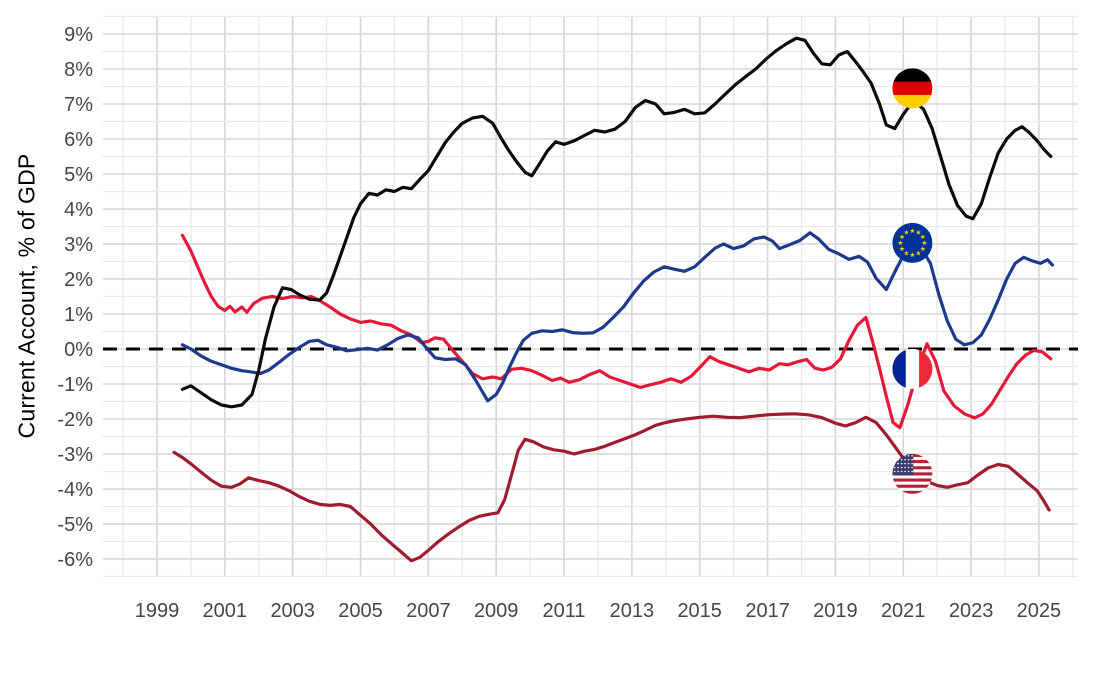 The image size is (1100, 679). What do you see at coordinates (292, 611) in the screenshot?
I see `x-tick-label: 2003` at bounding box center [292, 611].